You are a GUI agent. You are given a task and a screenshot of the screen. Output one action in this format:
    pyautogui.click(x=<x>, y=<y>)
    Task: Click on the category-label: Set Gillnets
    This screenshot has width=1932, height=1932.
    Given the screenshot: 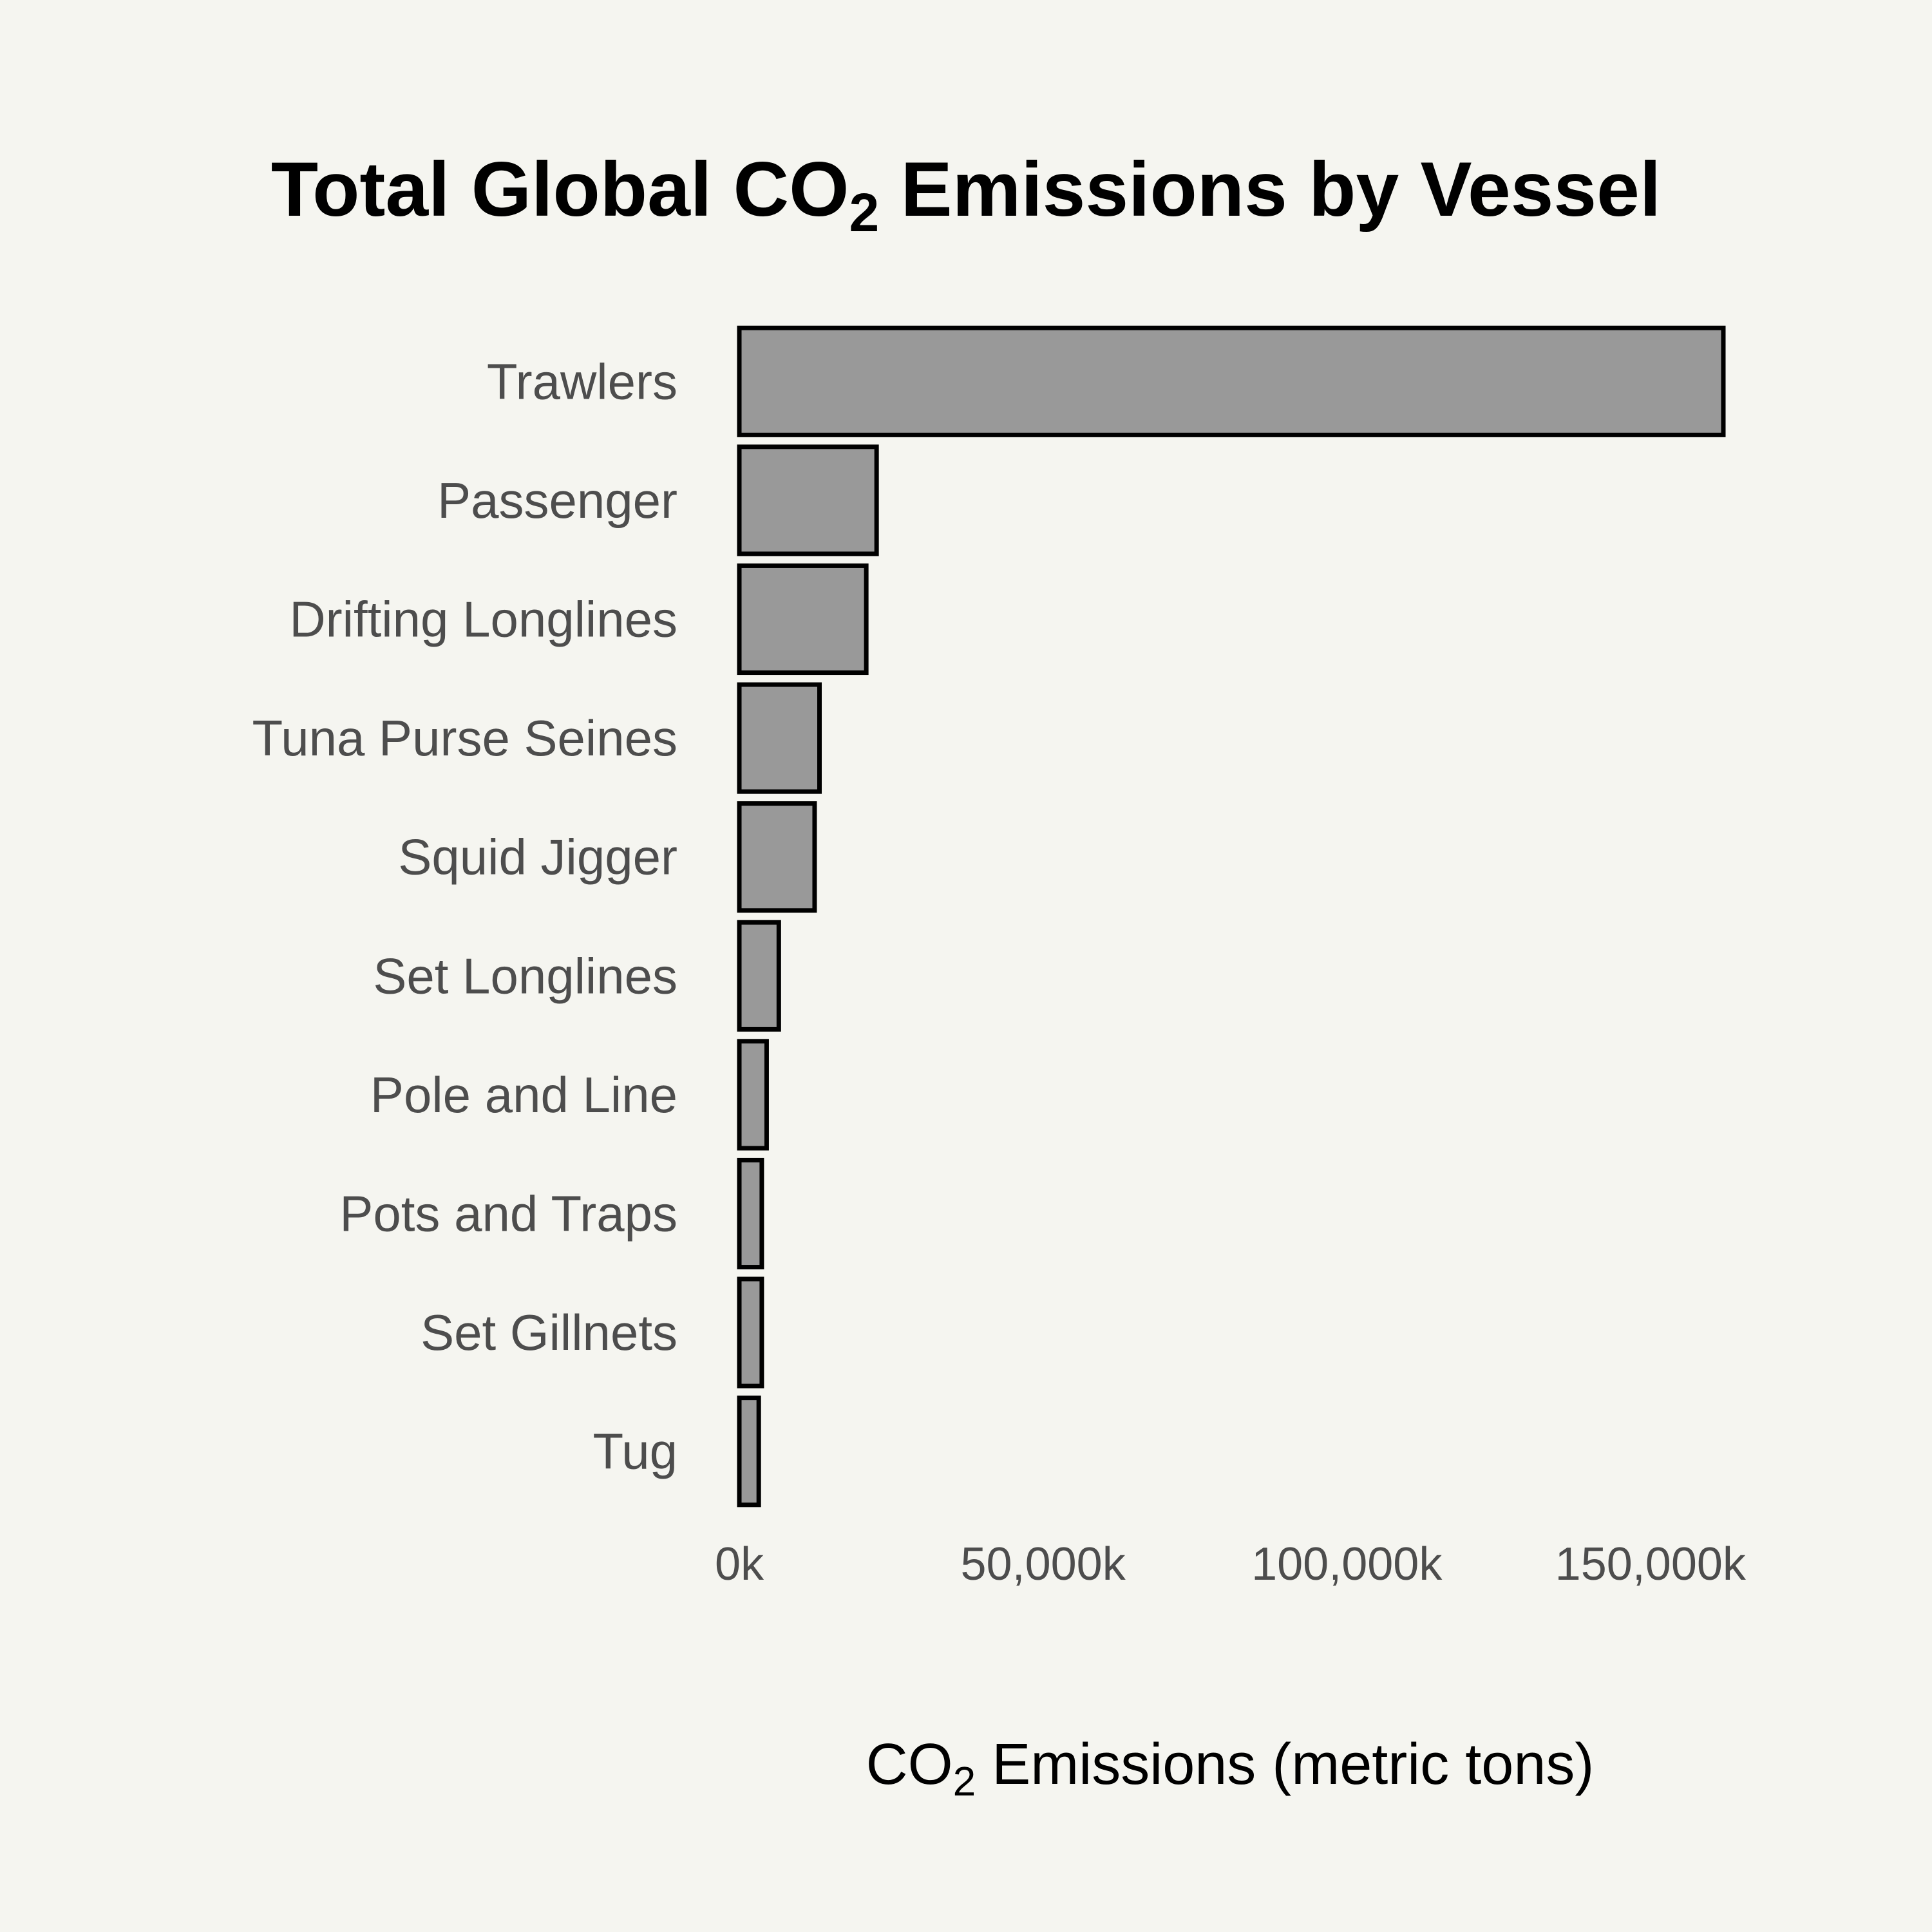 What is the action you would take?
    pyautogui.click(x=549, y=1333)
    